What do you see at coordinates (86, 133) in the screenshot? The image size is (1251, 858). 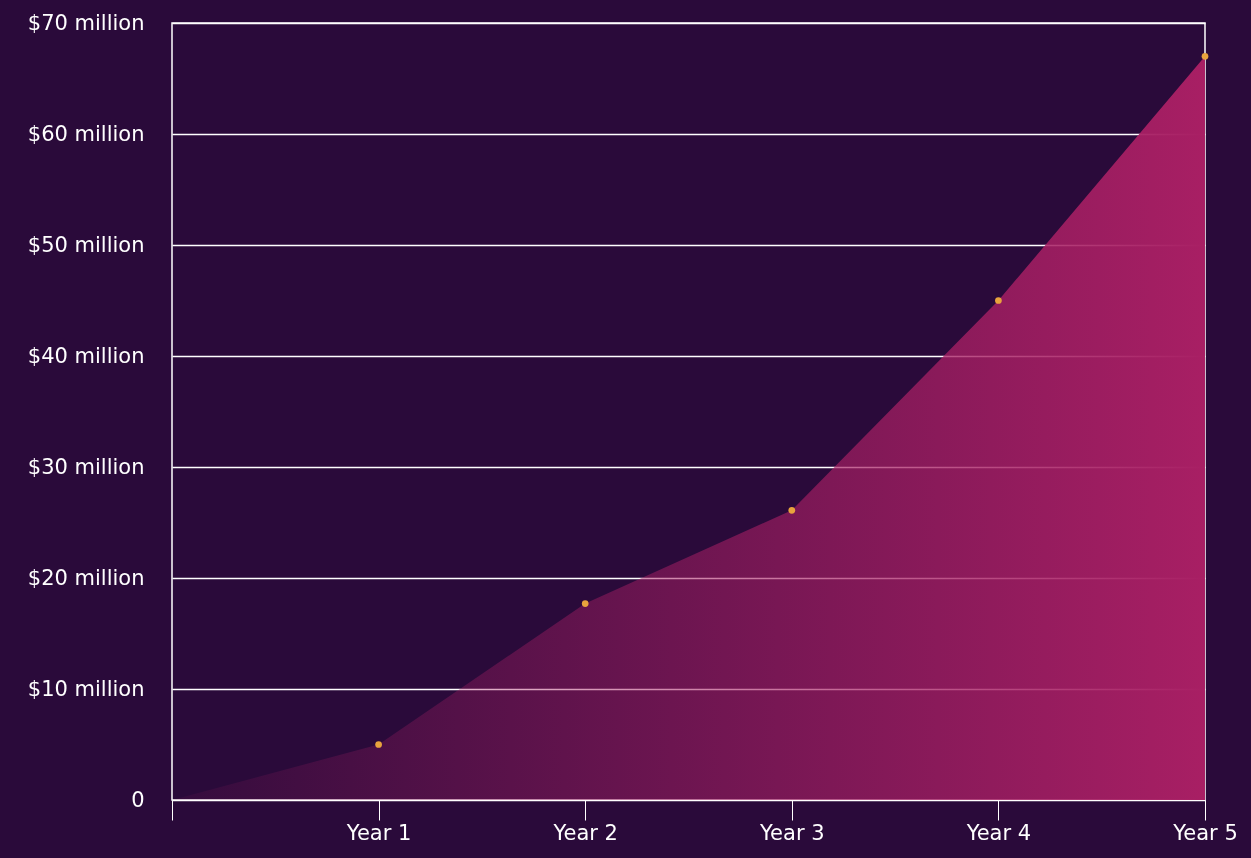 I see `y-tick-label: $60 million` at bounding box center [86, 133].